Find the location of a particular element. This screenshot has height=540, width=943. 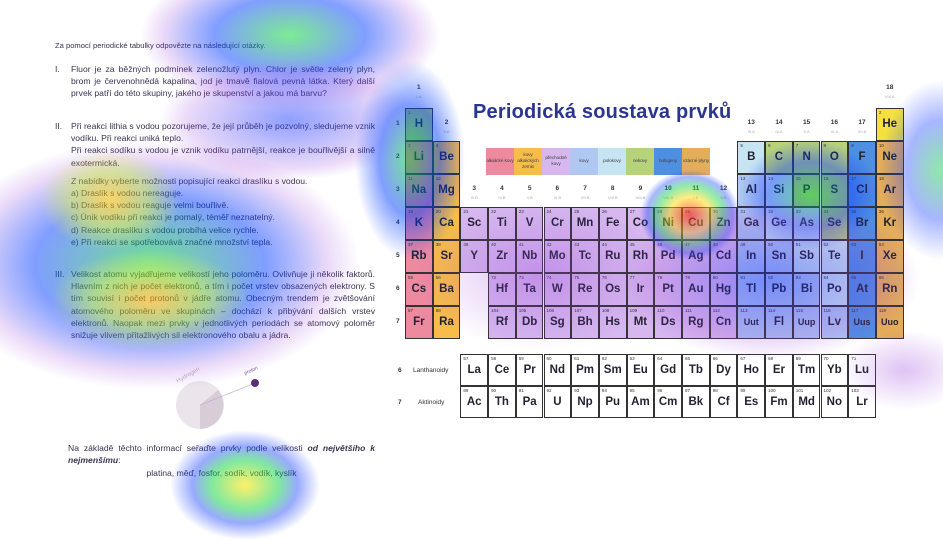

element-cell-Kr: 36 Kr is located at coordinates (889, 223).